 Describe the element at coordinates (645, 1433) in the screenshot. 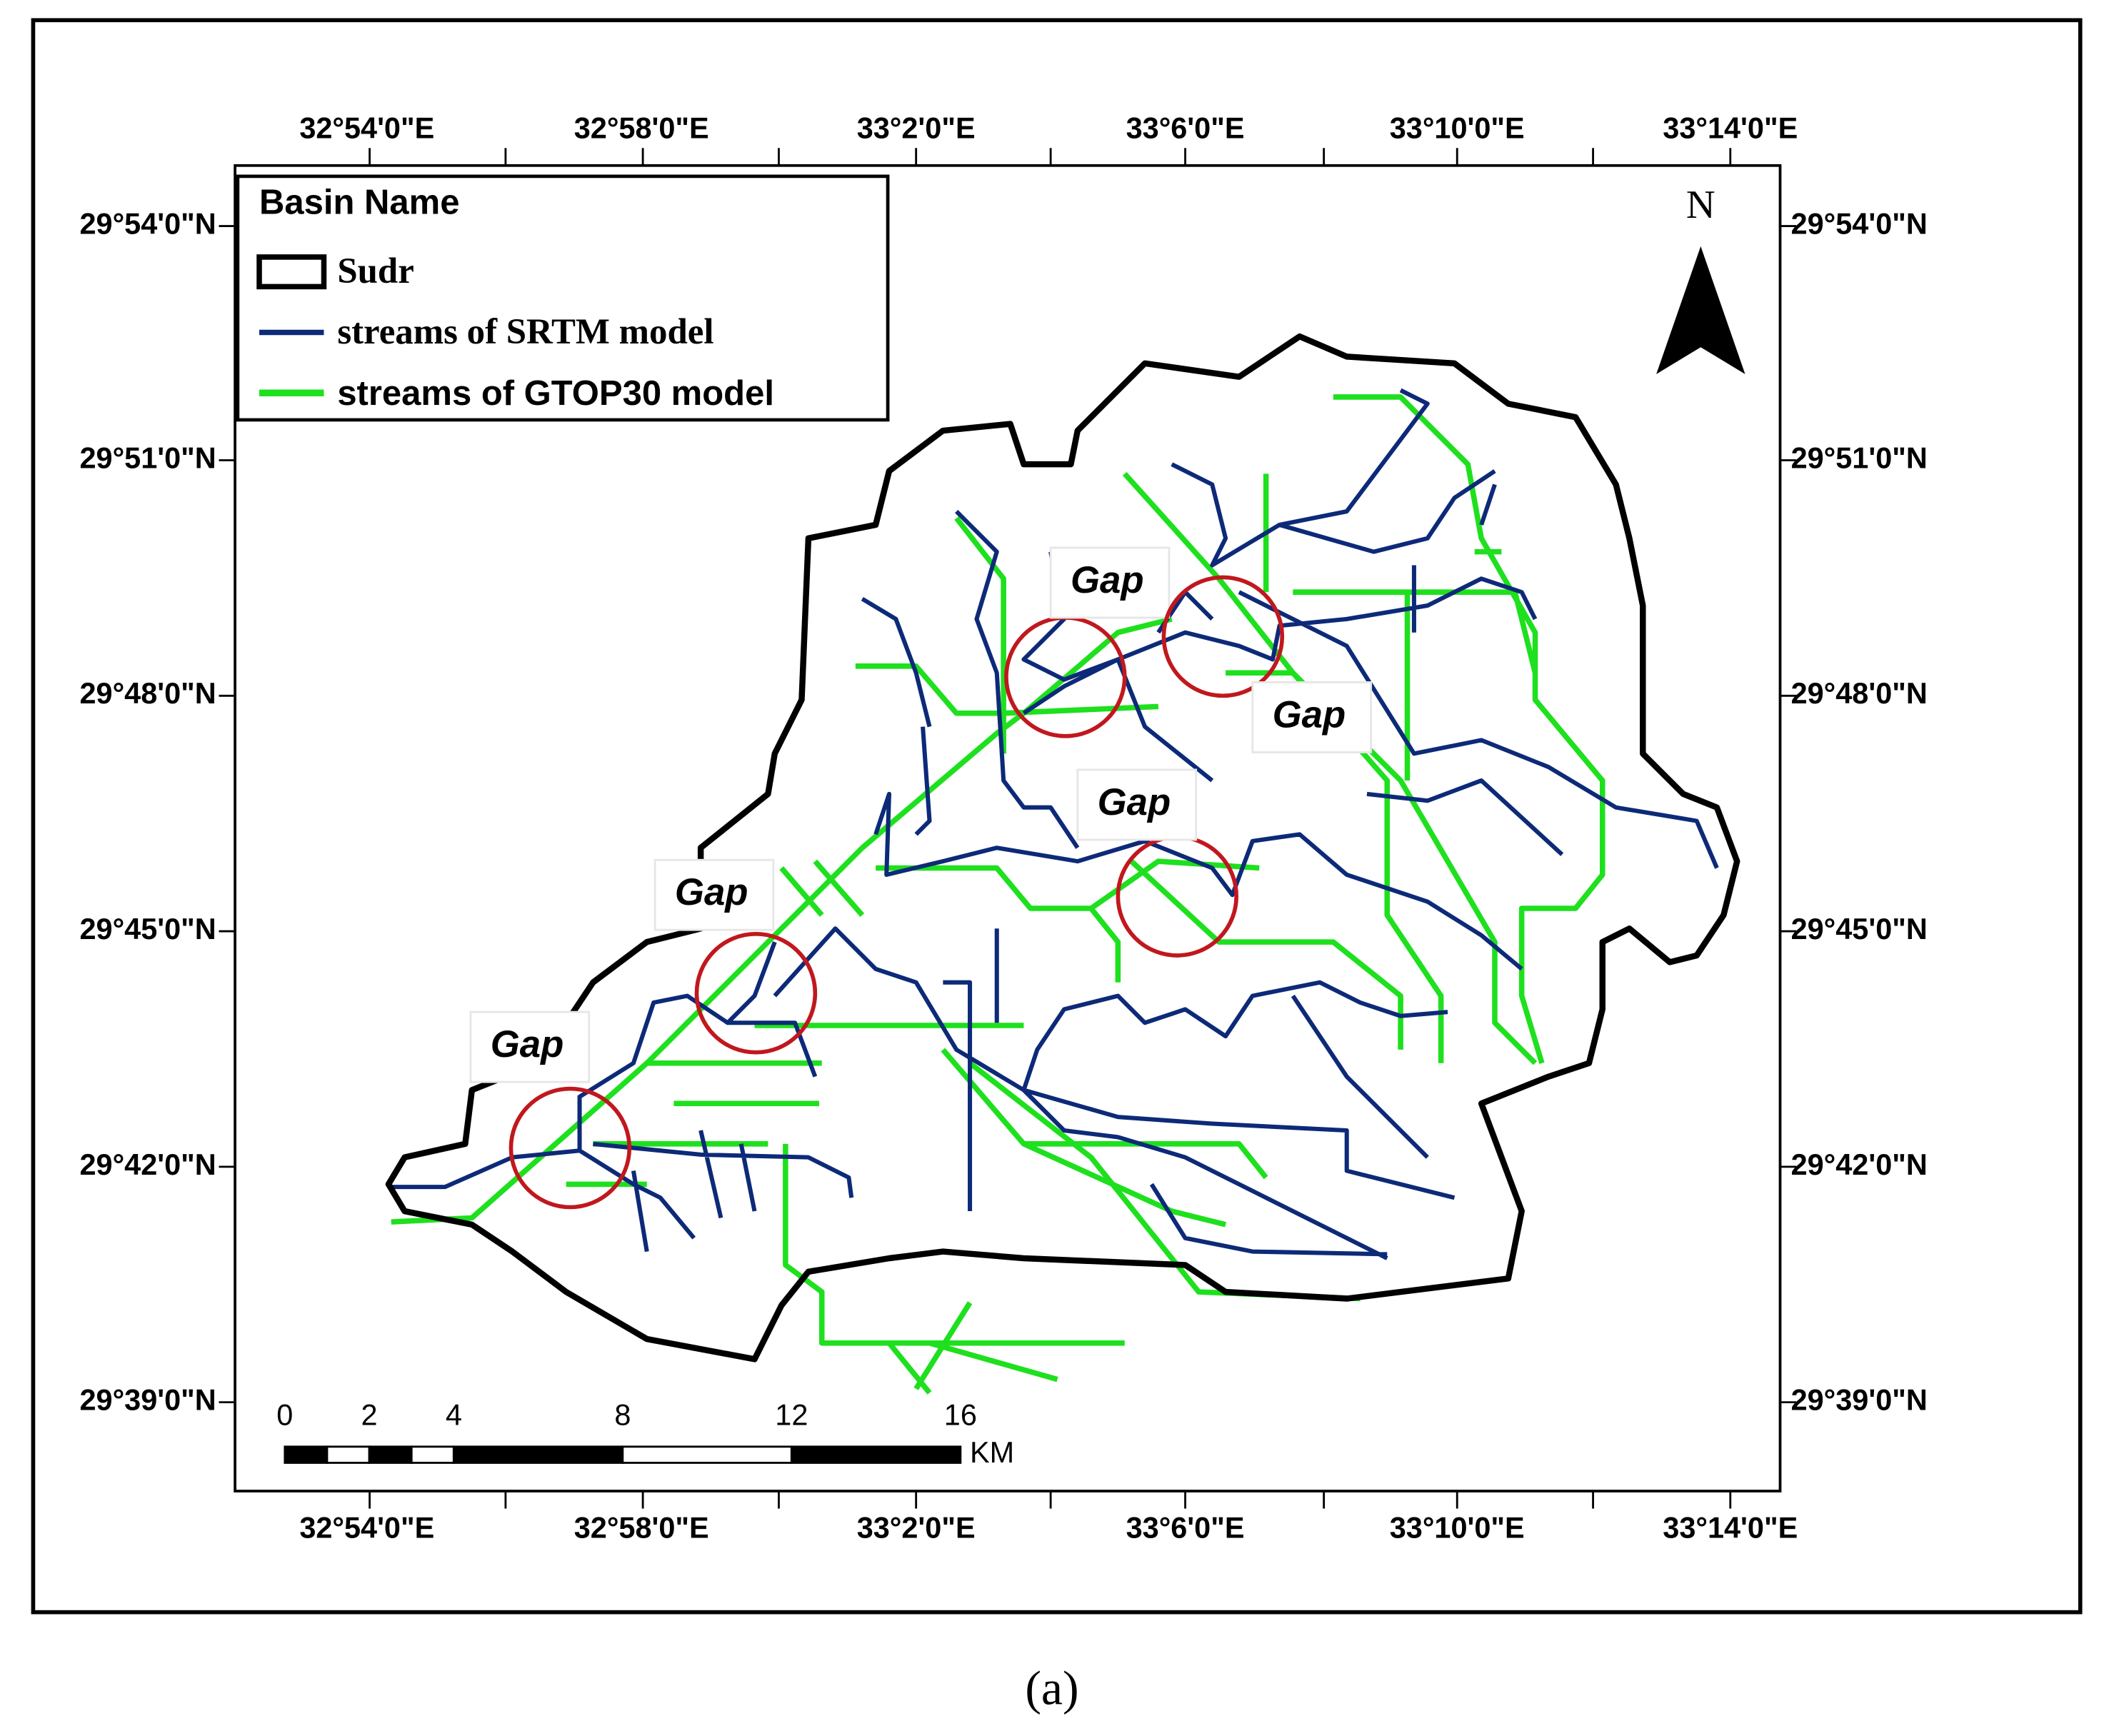

I see `scale-bar: 0 2 4 8 12 16 KM` at that location.